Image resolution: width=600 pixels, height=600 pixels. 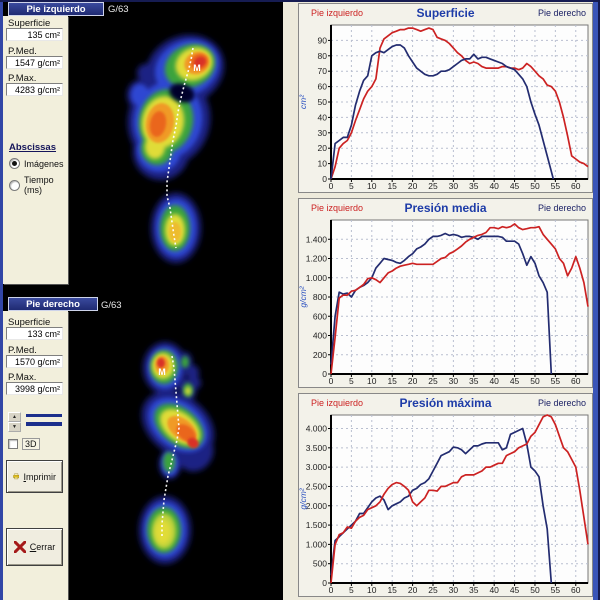 What do you see at coordinates (34, 89) in the screenshot?
I see `pmax-field-left` at bounding box center [34, 89].